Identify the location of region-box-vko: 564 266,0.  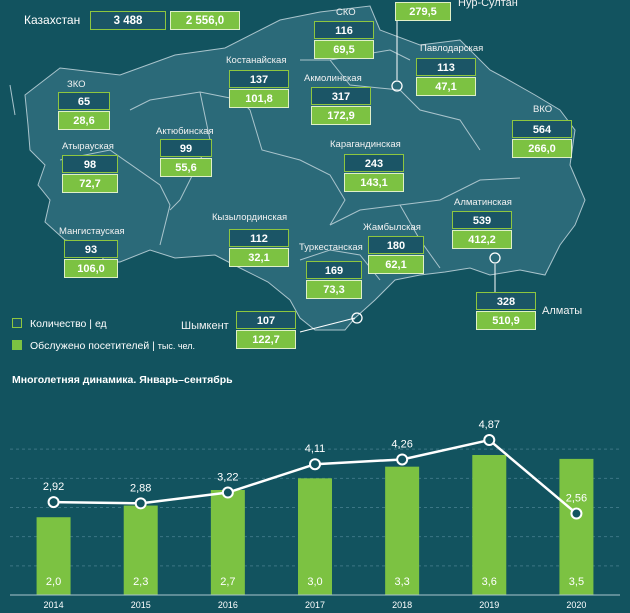
(542, 139).